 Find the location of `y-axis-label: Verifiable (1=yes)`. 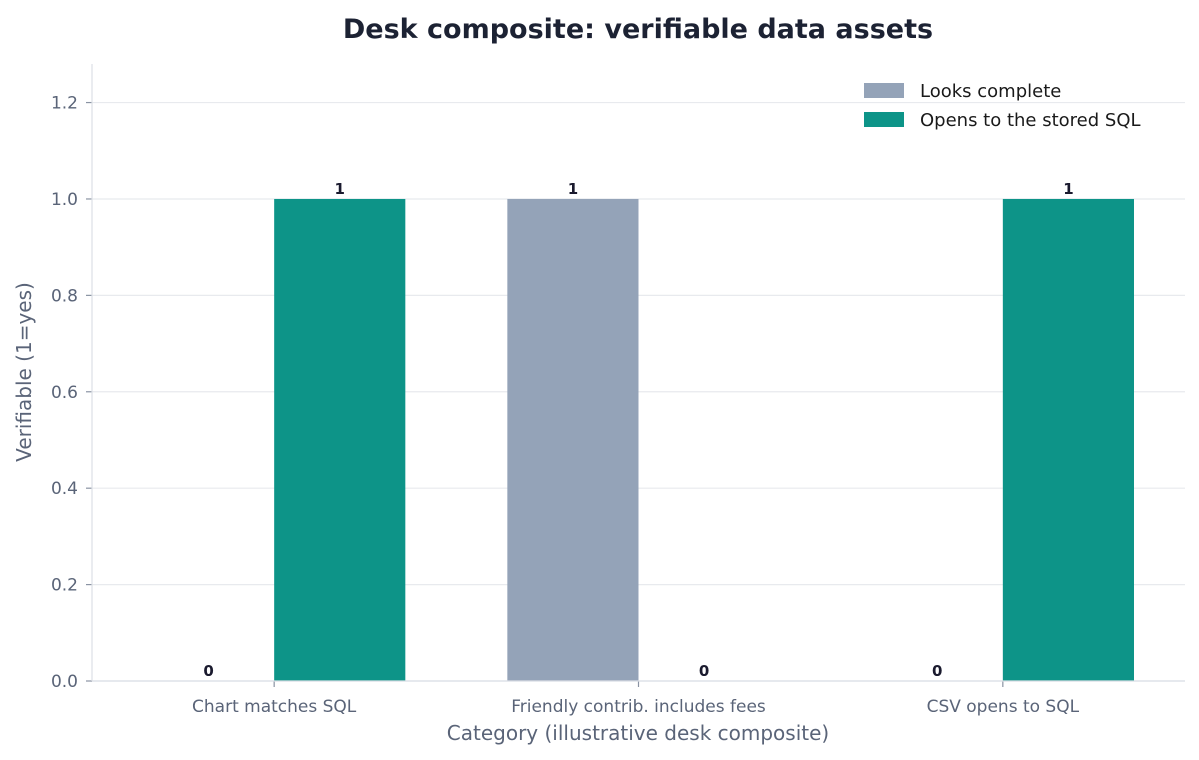

y-axis-label: Verifiable (1=yes) is located at coordinates (24, 372).